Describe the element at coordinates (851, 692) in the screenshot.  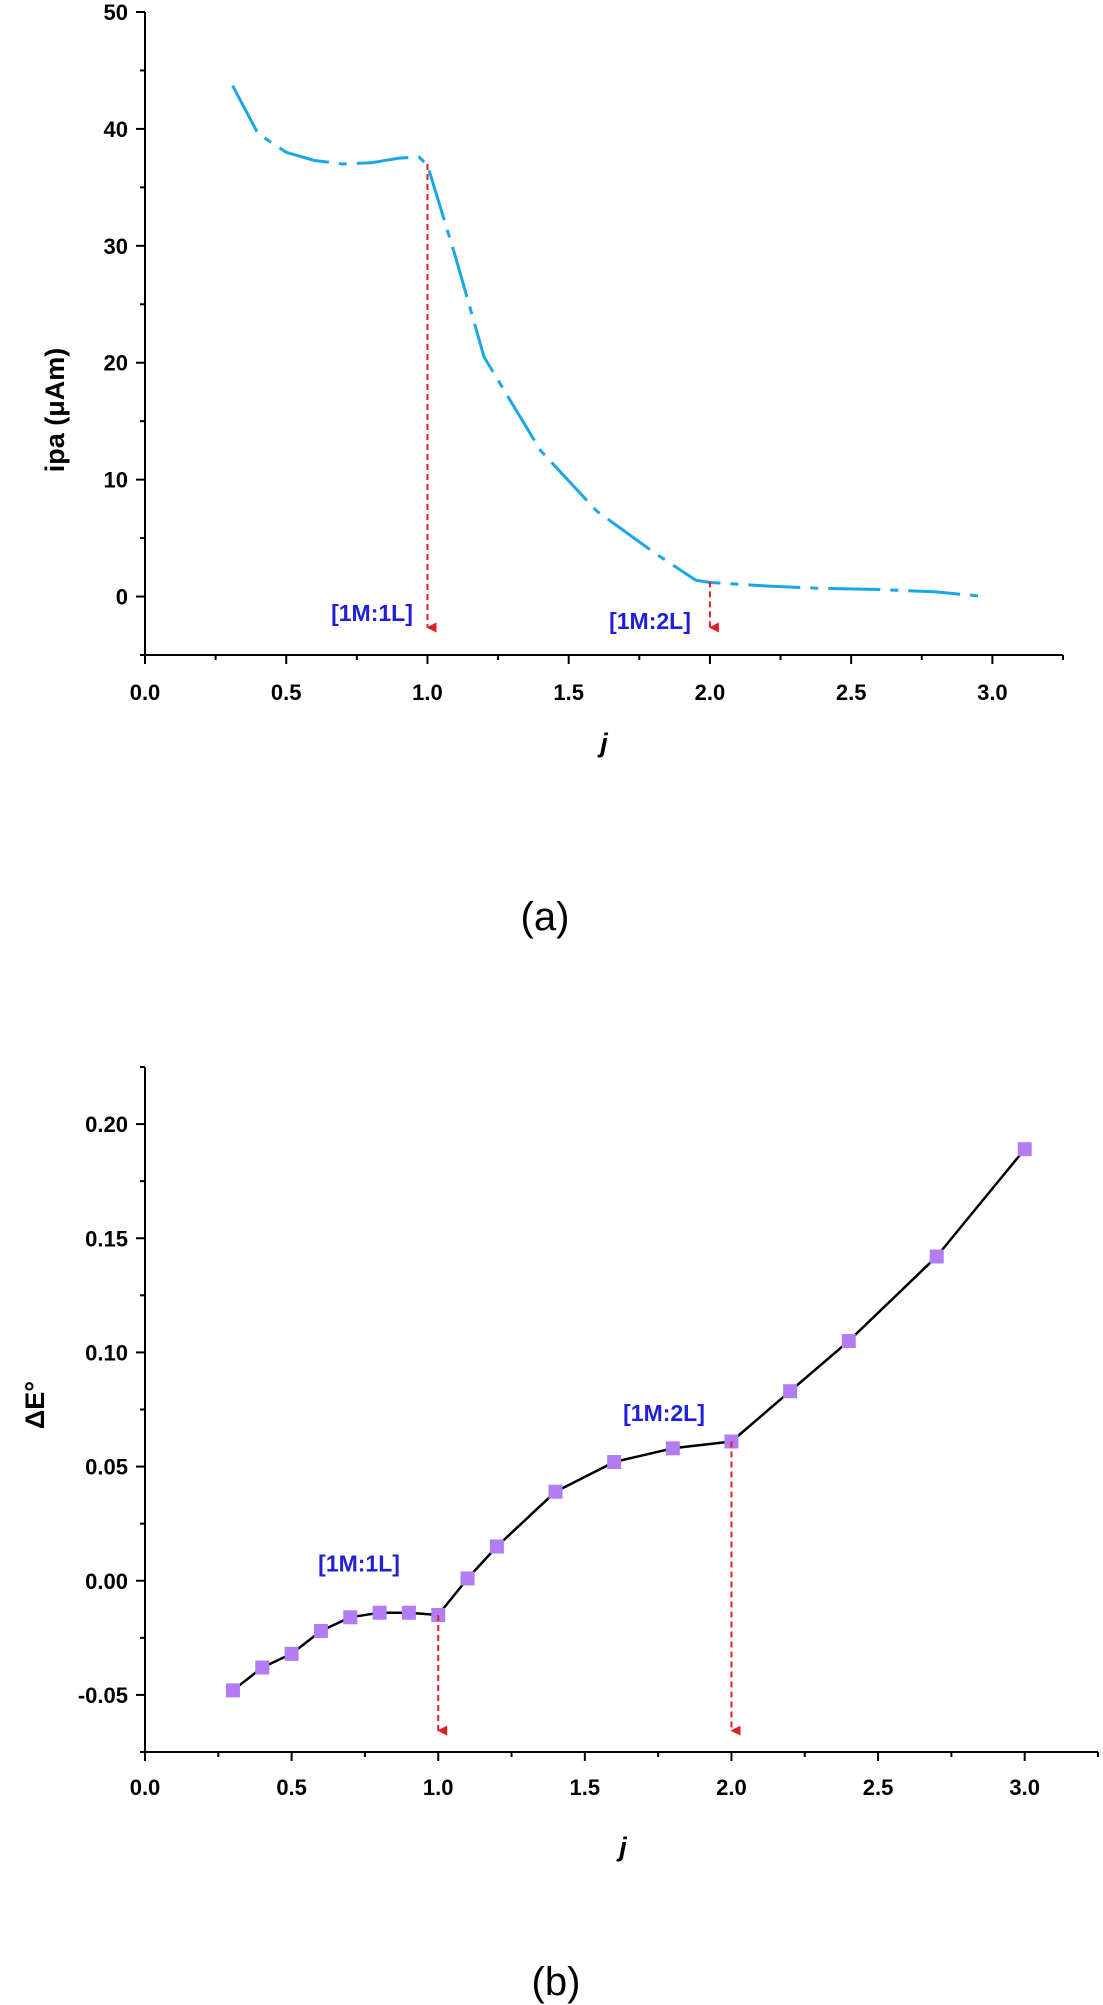
I see `panel-a-x-tick-label: 2.5` at that location.